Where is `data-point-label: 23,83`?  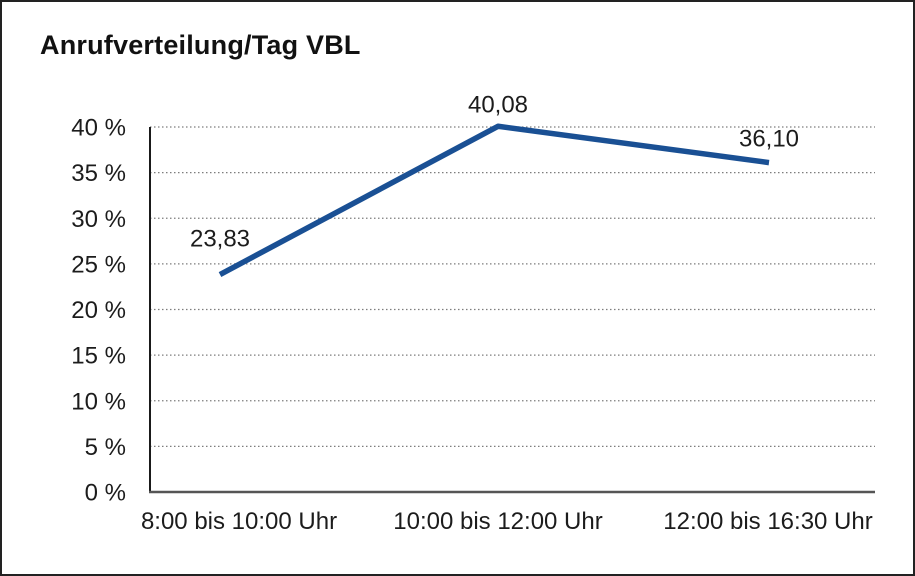 data-point-label: 23,83 is located at coordinates (220, 239).